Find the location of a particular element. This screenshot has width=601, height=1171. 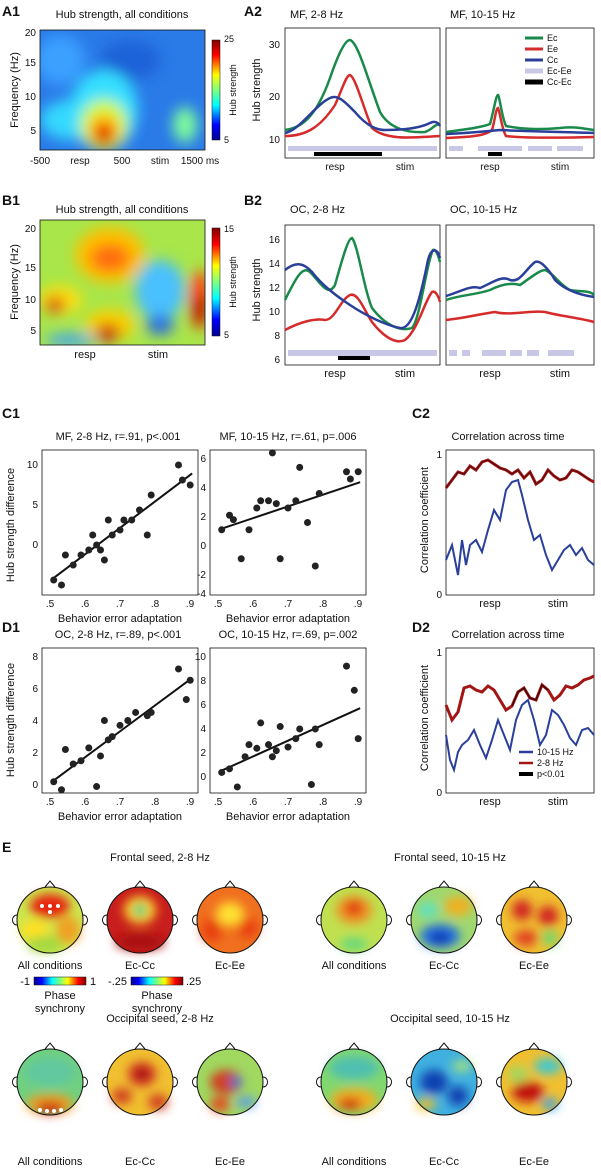

e-f28-label-all: All conditions is located at coordinates (50, 966).